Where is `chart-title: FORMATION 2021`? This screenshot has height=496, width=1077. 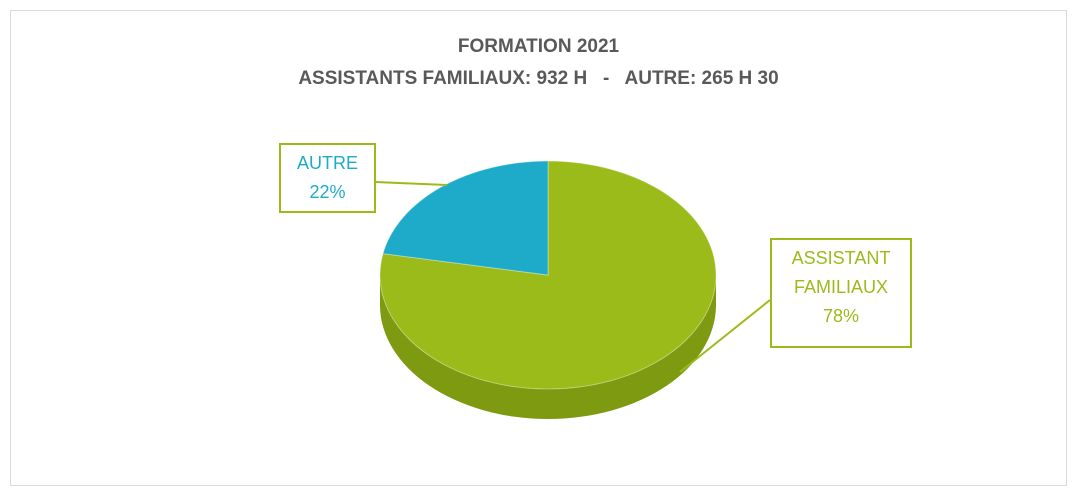 chart-title: FORMATION 2021 is located at coordinates (538, 46).